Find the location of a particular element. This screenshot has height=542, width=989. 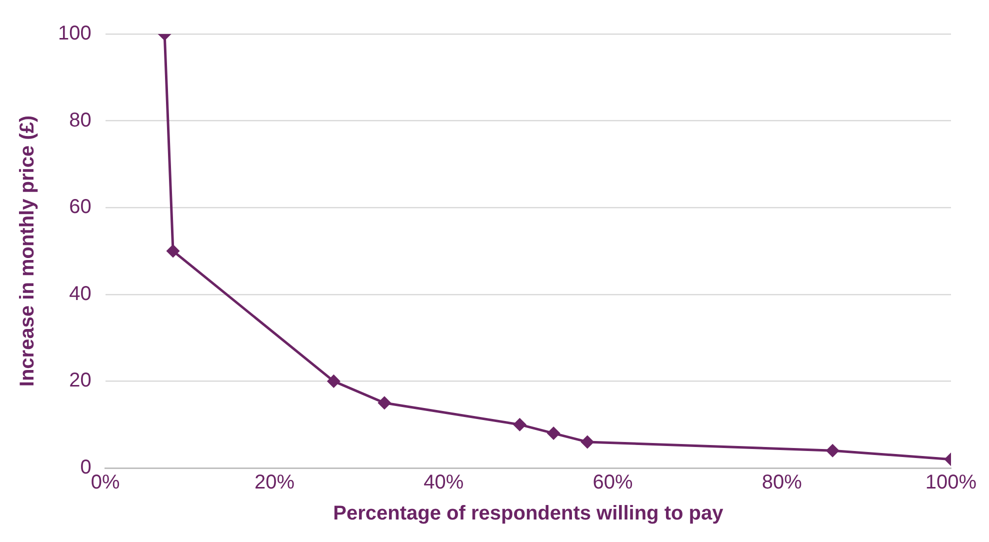

x-tick-label: 20% is located at coordinates (274, 483).